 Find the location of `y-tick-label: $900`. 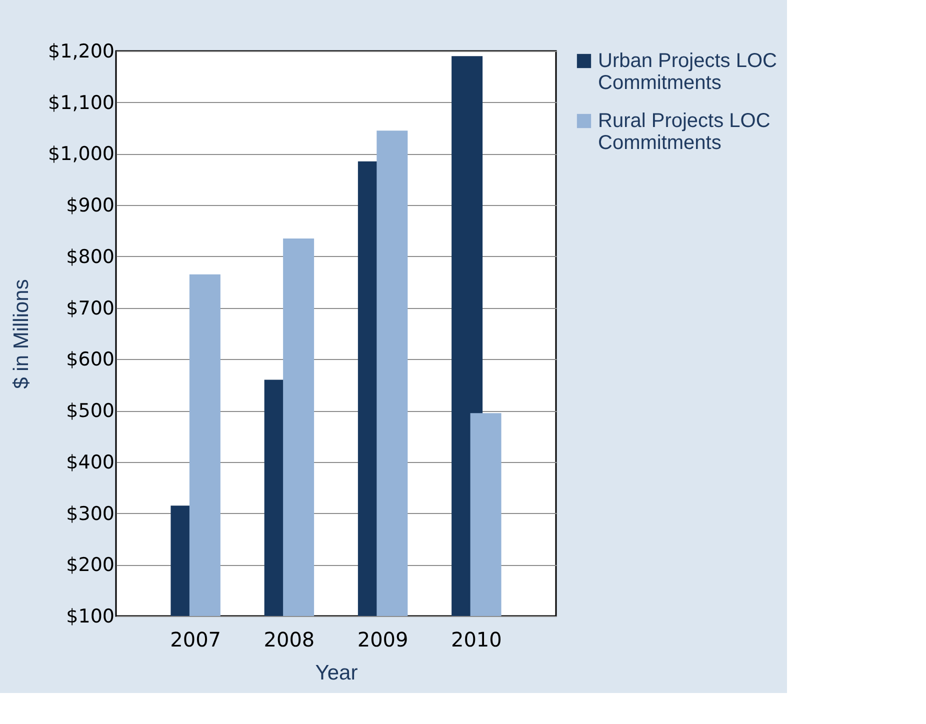

y-tick-label: $900 is located at coordinates (90, 205).